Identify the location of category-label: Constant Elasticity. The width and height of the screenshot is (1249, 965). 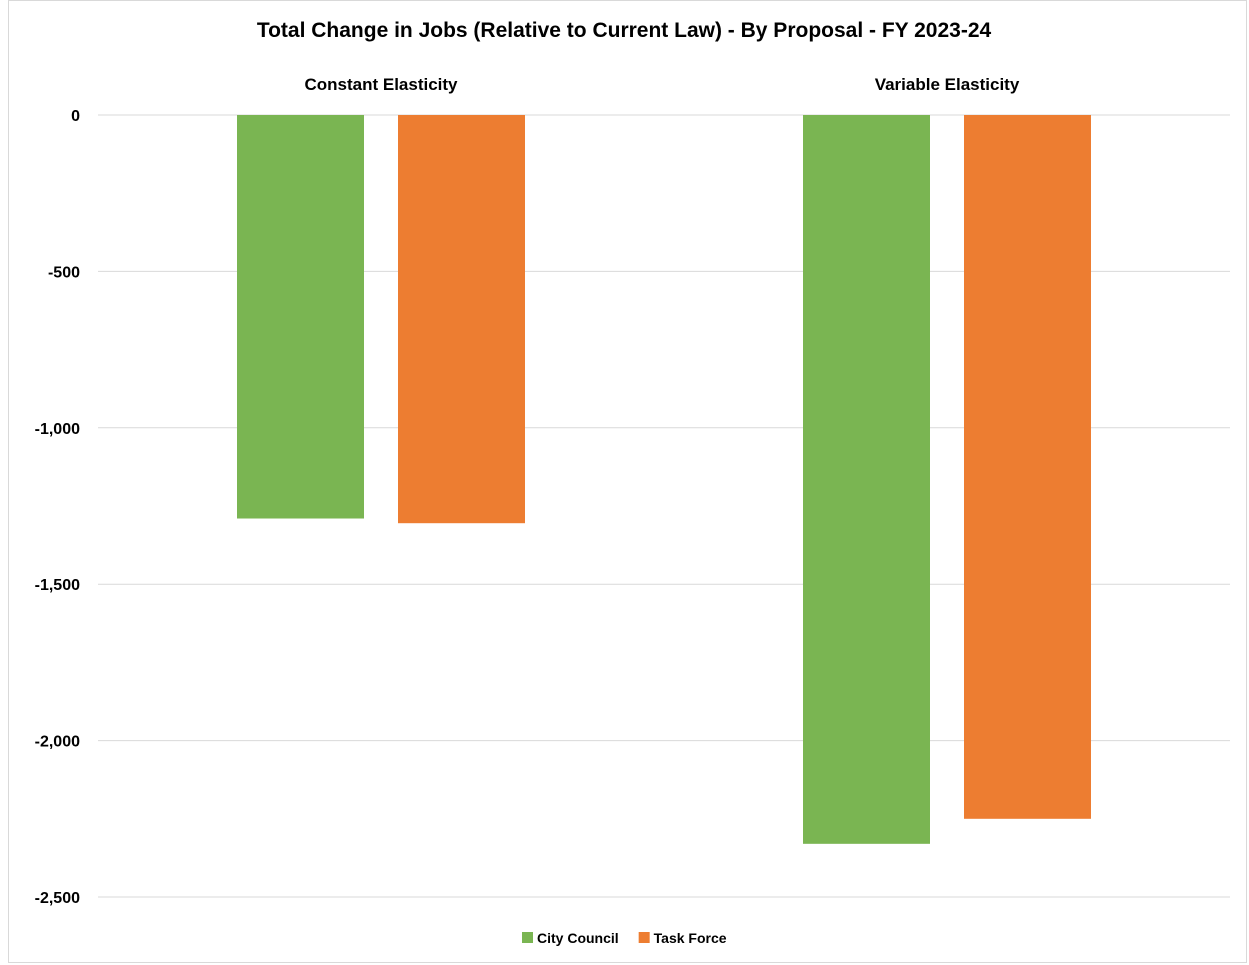
(381, 84).